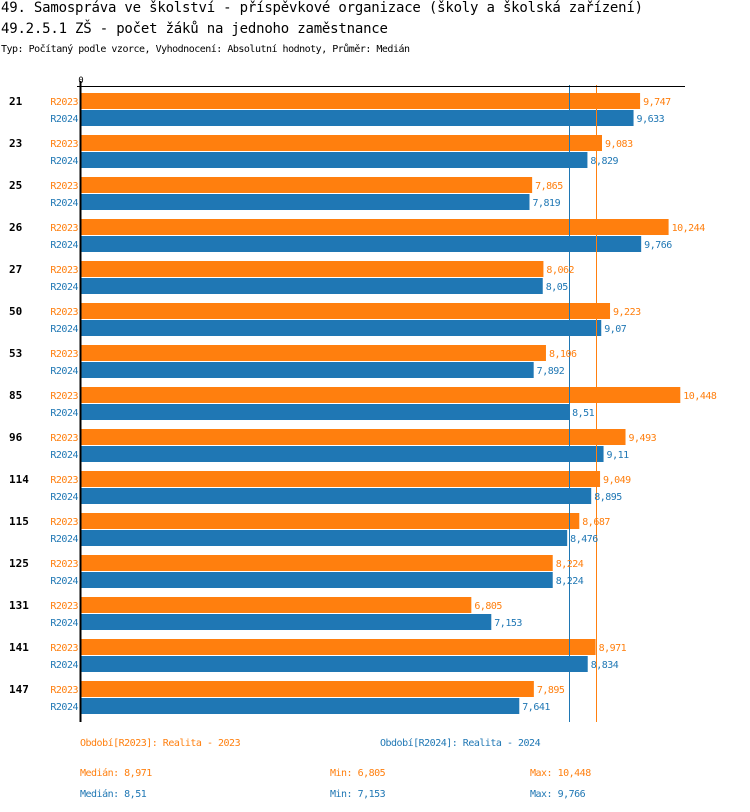 This screenshot has height=812, width=750. What do you see at coordinates (619, 144) in the screenshot?
I see `data-label: 9,083` at bounding box center [619, 144].